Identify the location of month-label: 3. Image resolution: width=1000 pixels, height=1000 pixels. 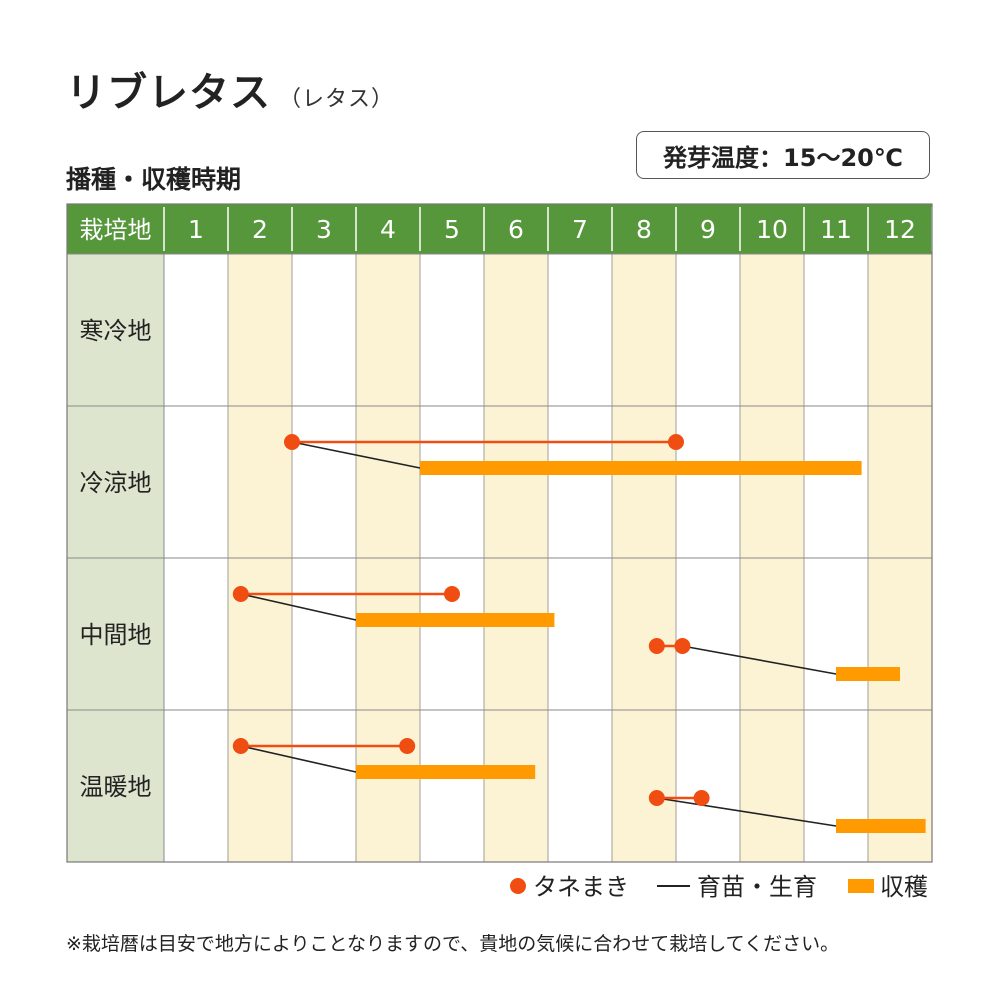
(324, 229).